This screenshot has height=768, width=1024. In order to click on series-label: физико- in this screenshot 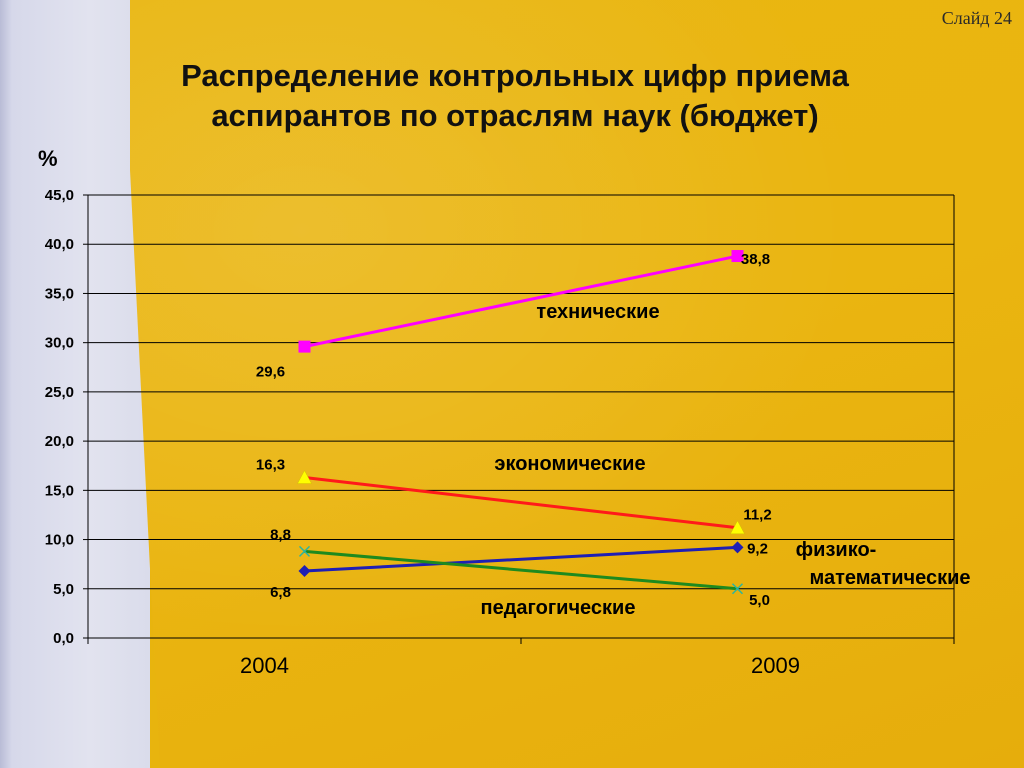, I will do `click(836, 550)`.